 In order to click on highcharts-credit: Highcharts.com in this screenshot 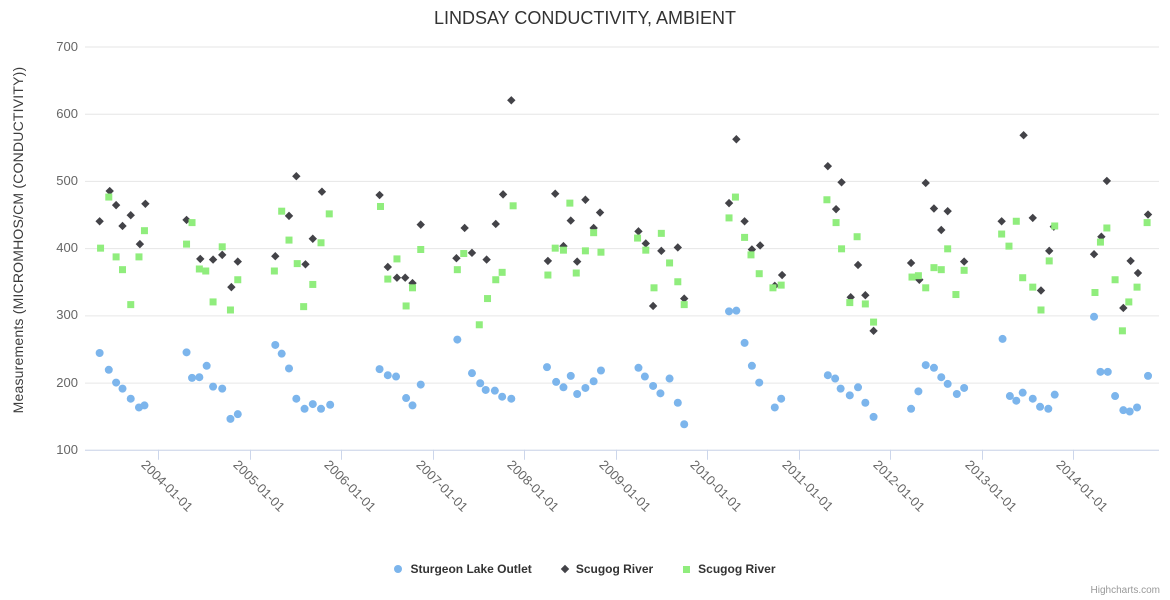, I will do `click(1125, 590)`.